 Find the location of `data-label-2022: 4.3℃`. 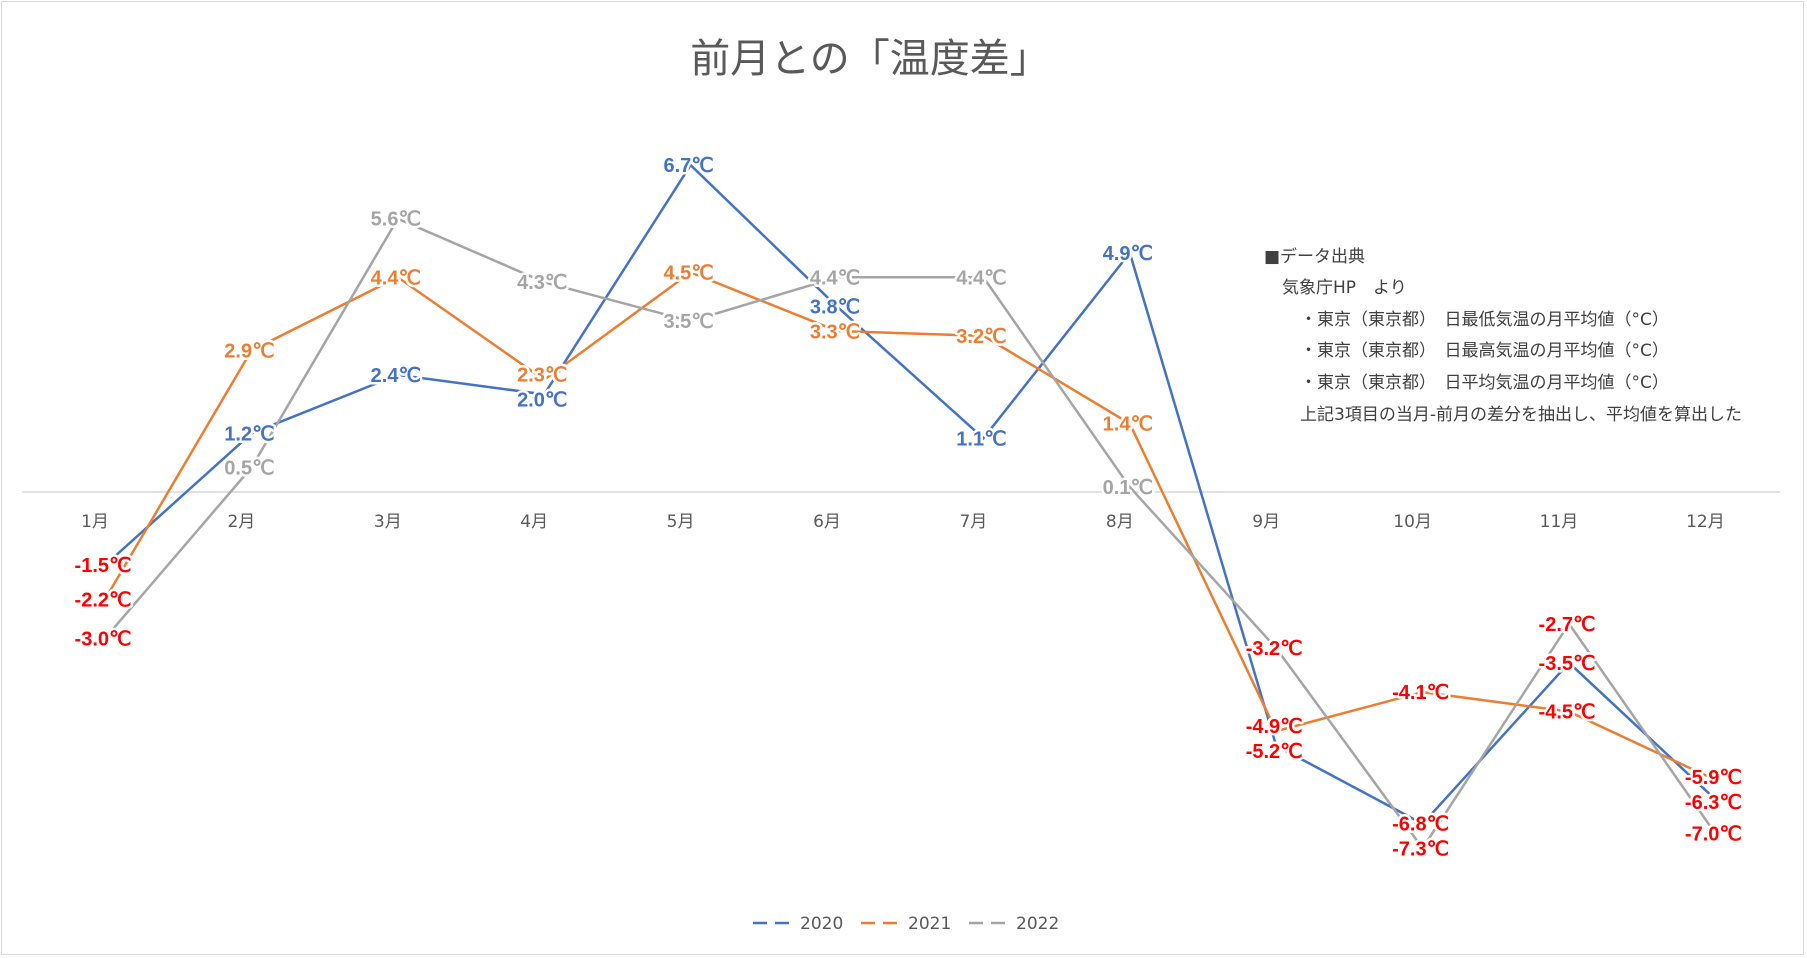

data-label-2022: 4.3℃ is located at coordinates (542, 283).